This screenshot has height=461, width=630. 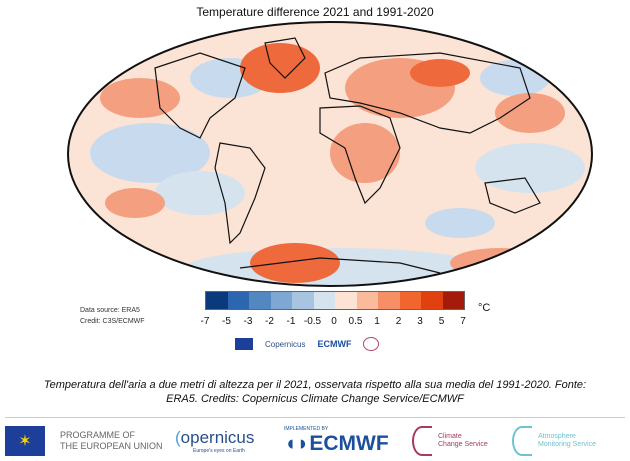 What do you see at coordinates (557, 436) in the screenshot?
I see `cams-line1: Atmosphere` at bounding box center [557, 436].